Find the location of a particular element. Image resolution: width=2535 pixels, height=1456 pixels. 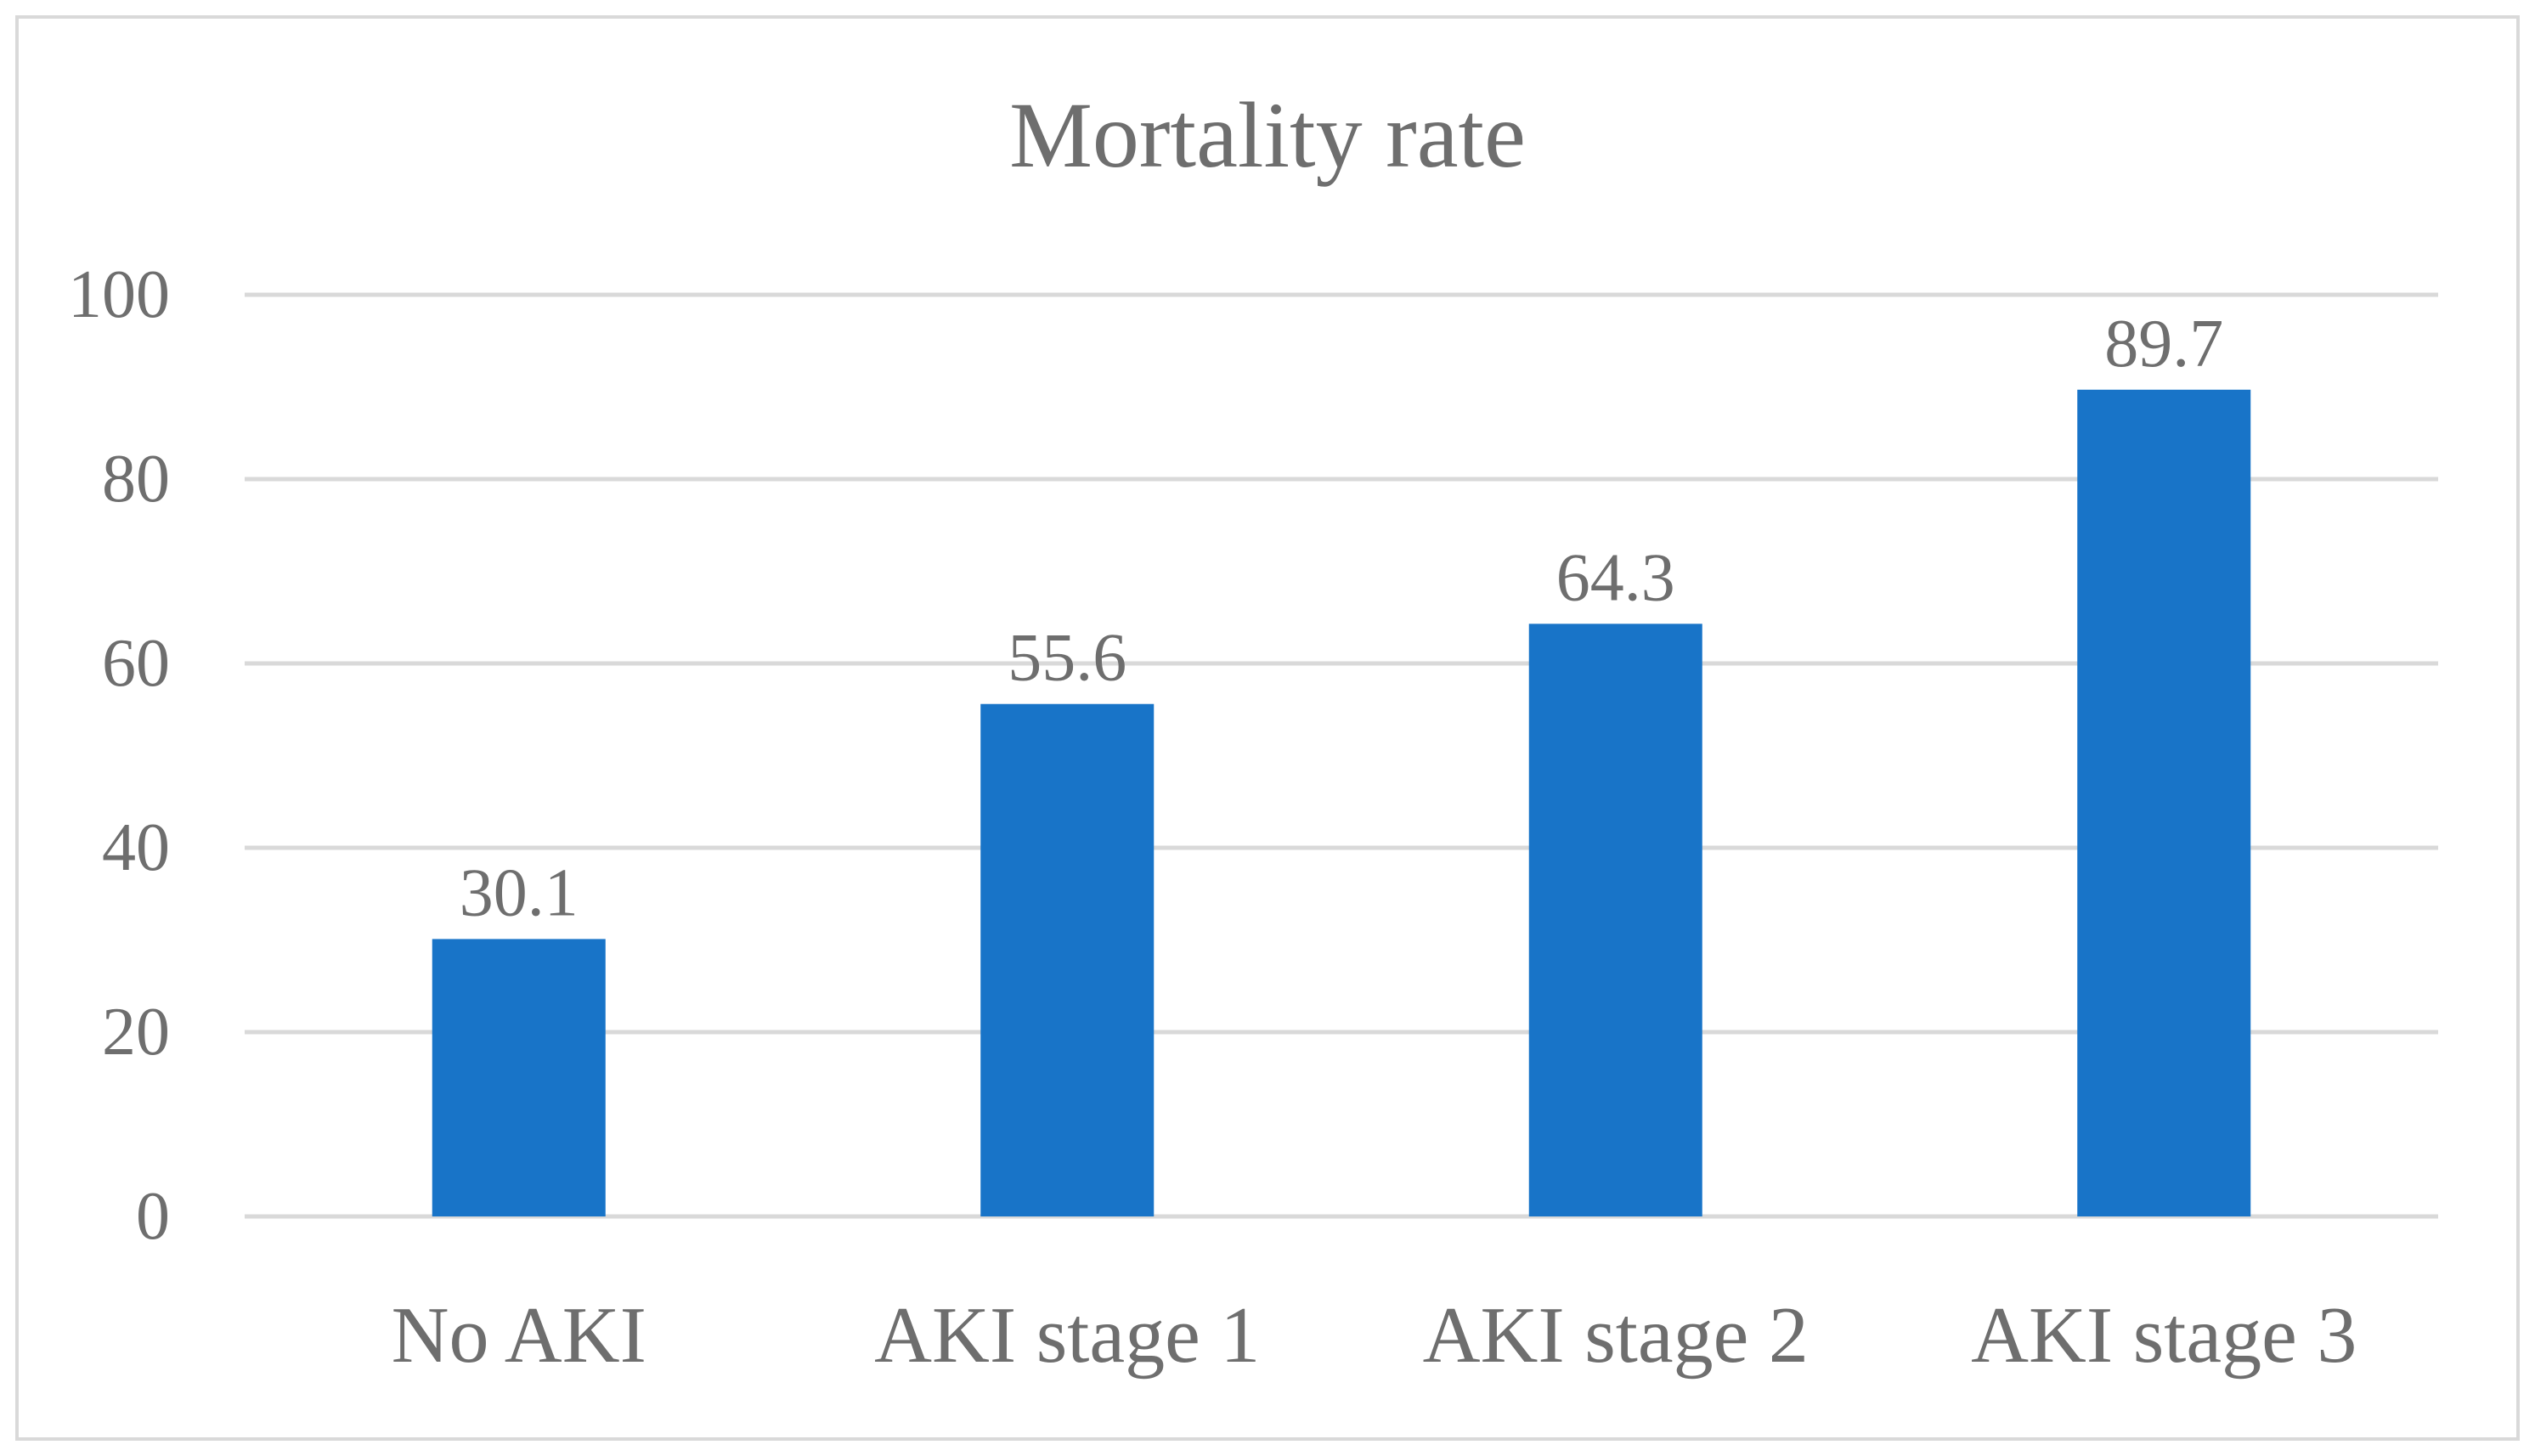

y-tick-label: 80 is located at coordinates (136, 479).